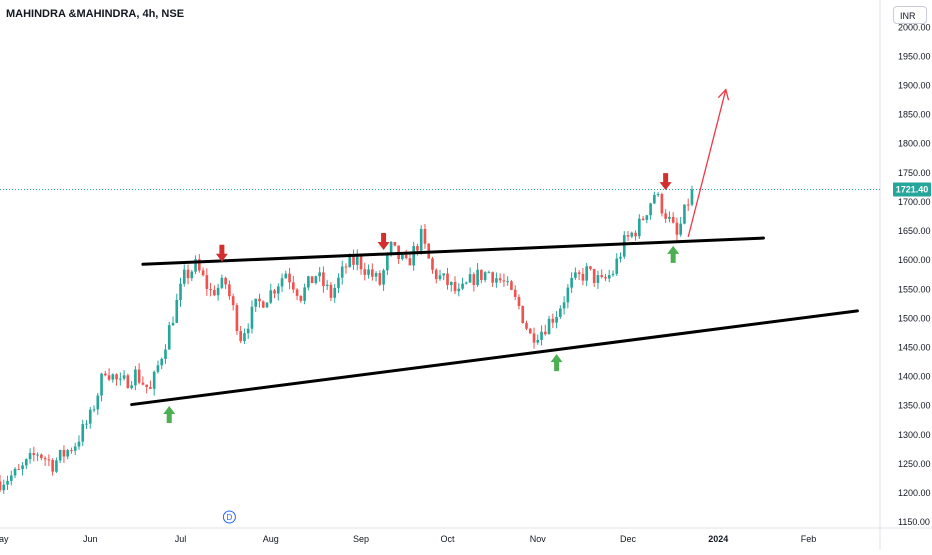 Image resolution: width=932 pixels, height=555 pixels. What do you see at coordinates (914, 464) in the screenshot?
I see `y-tick-label: 1250.00` at bounding box center [914, 464].